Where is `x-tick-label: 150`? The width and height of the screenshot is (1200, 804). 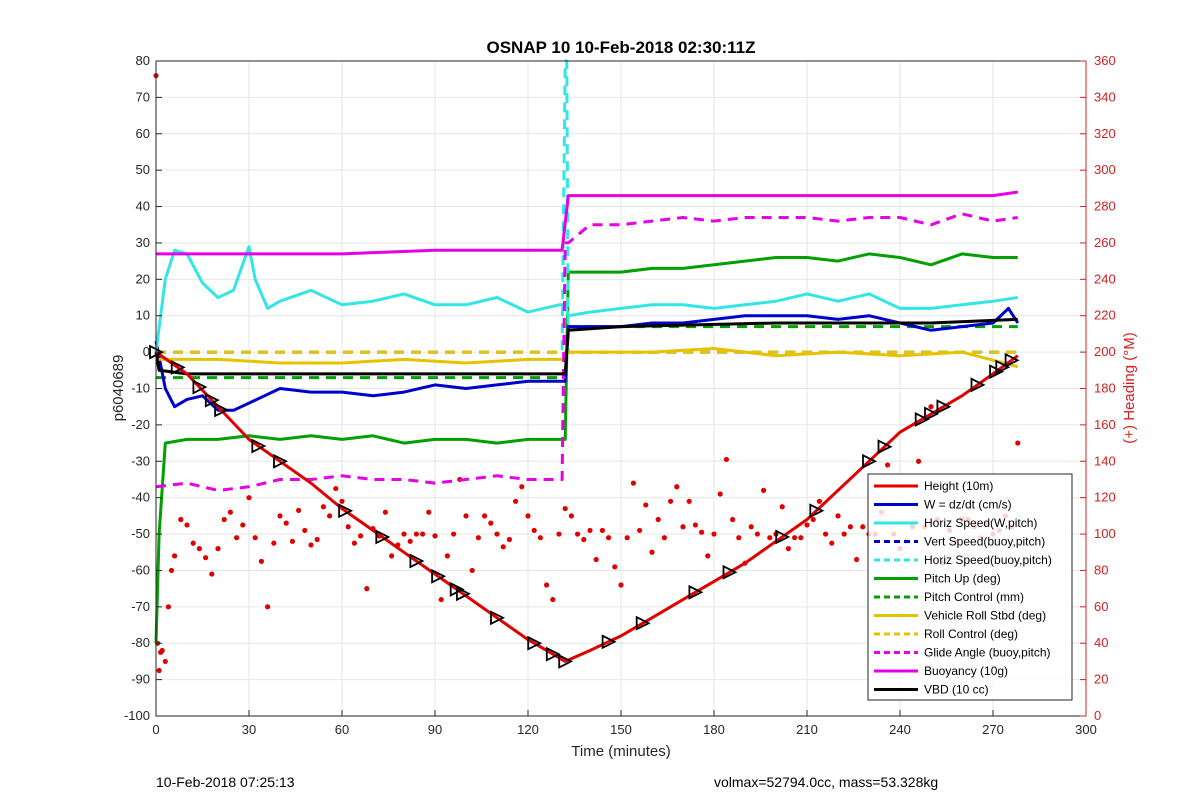 x-tick-label: 150 is located at coordinates (621, 729).